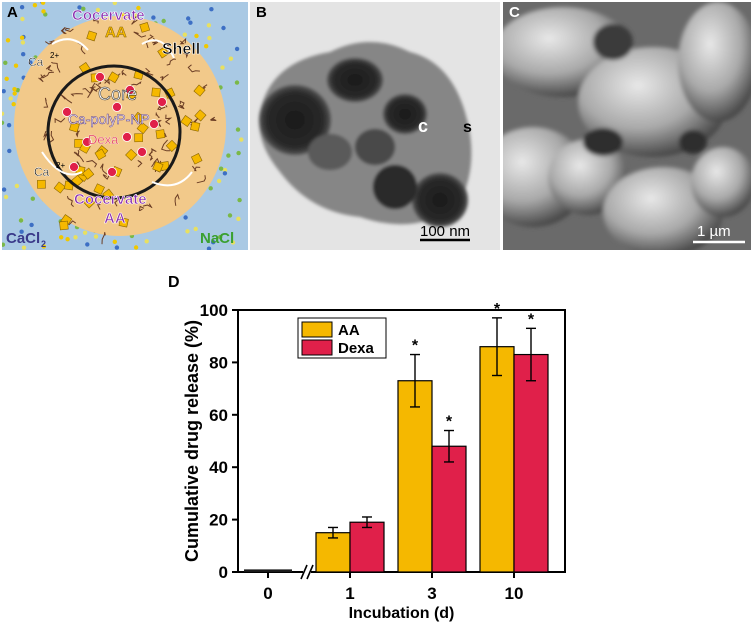 This screenshot has width=753, height=625. What do you see at coordinates (467, 127) in the screenshot?
I see `shell-marker: s` at bounding box center [467, 127].